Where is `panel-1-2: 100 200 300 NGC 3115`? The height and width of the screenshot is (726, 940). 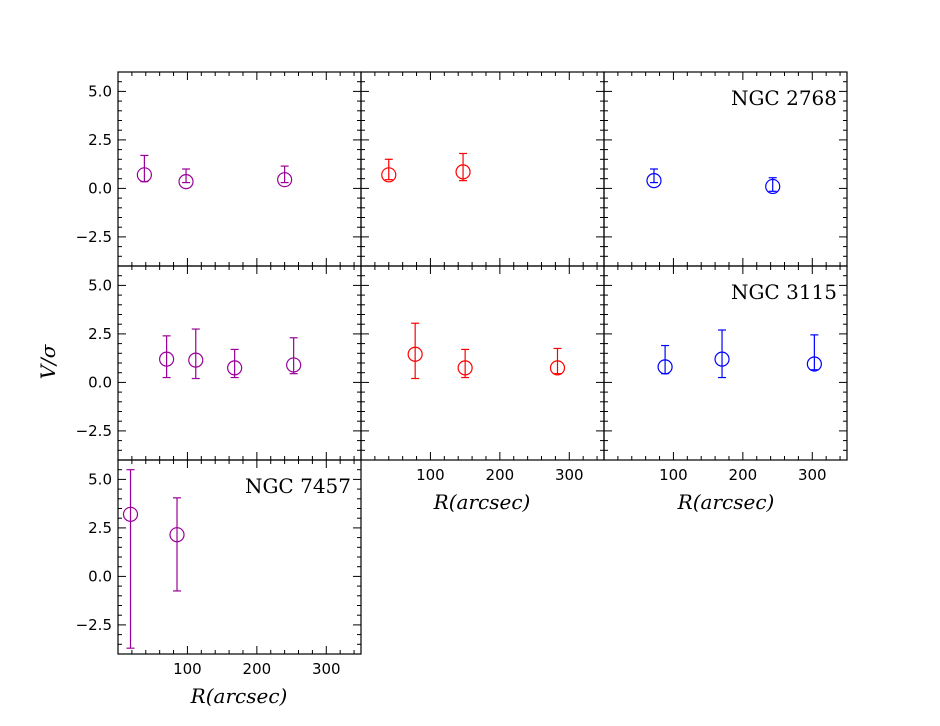
panel-1-2: 100 200 300 NGC 3115 is located at coordinates (725, 374).